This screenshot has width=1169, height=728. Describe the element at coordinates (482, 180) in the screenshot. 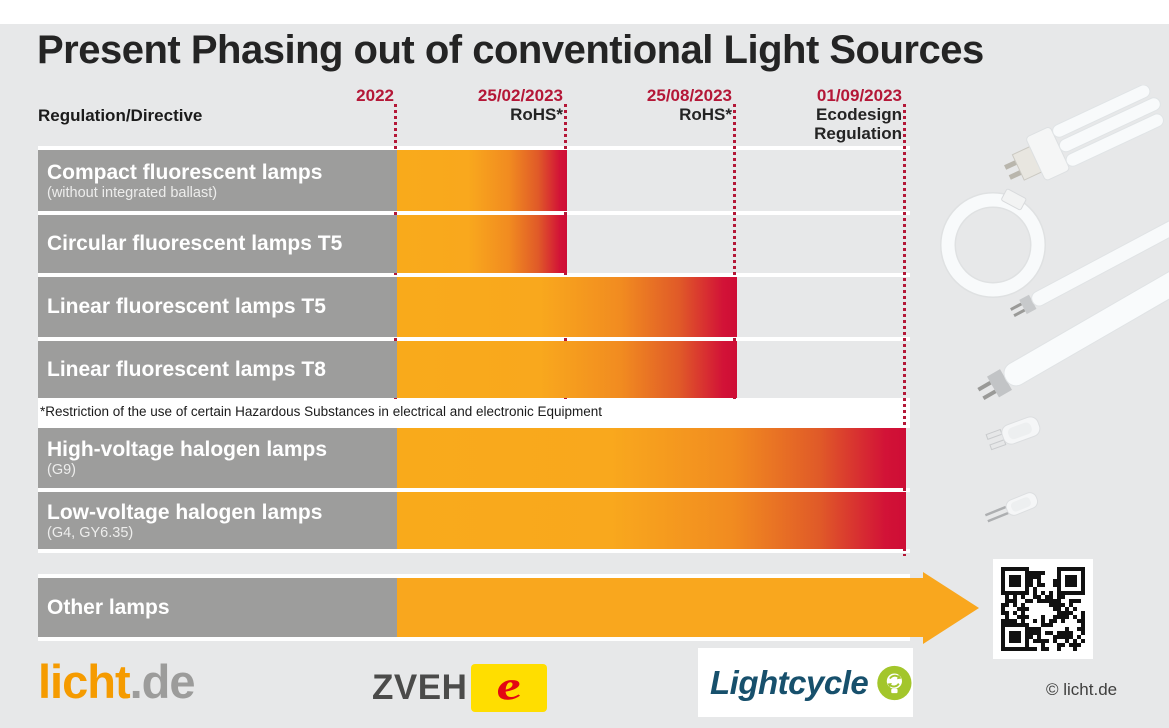

I see `phaseout-bar-compact-fluorescent` at that location.